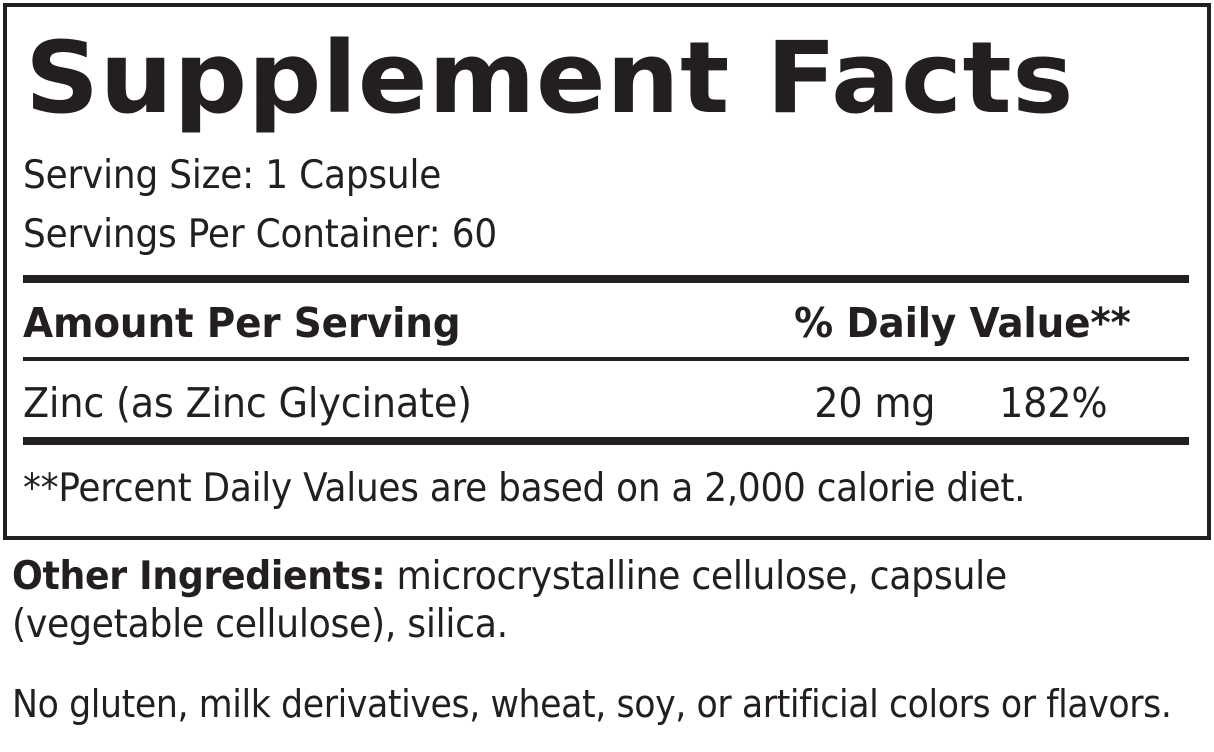  What do you see at coordinates (606, 441) in the screenshot?
I see `rule-below-nutrient-row` at bounding box center [606, 441].